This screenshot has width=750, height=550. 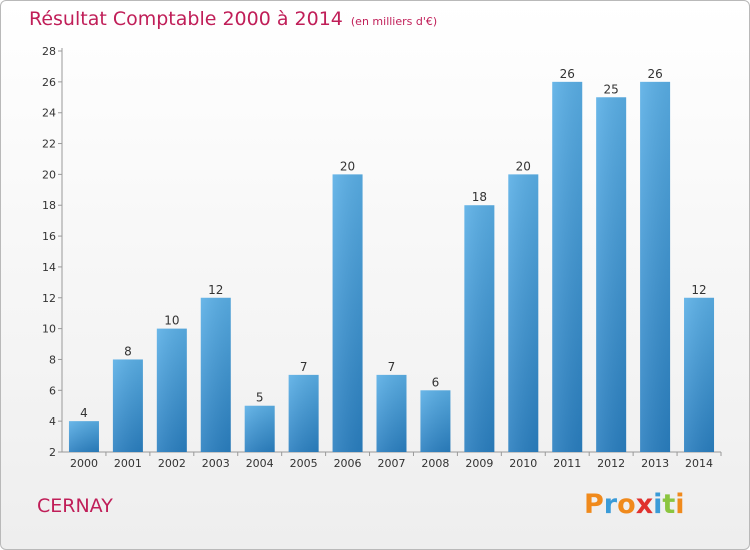 I want to click on x-tick-label: 2003, so click(x=216, y=463).